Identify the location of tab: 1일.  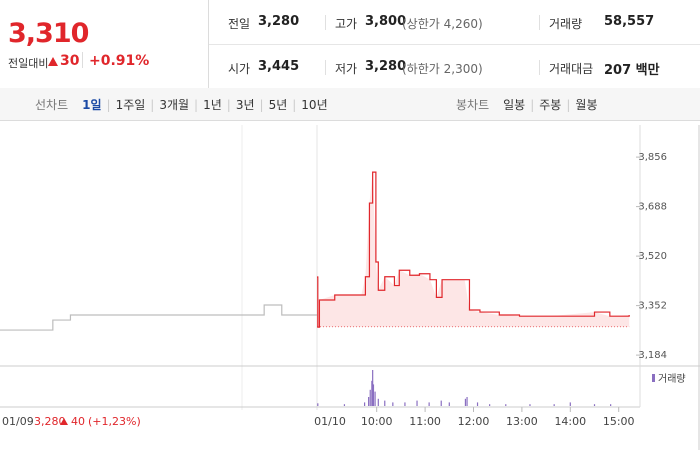
(92, 105).